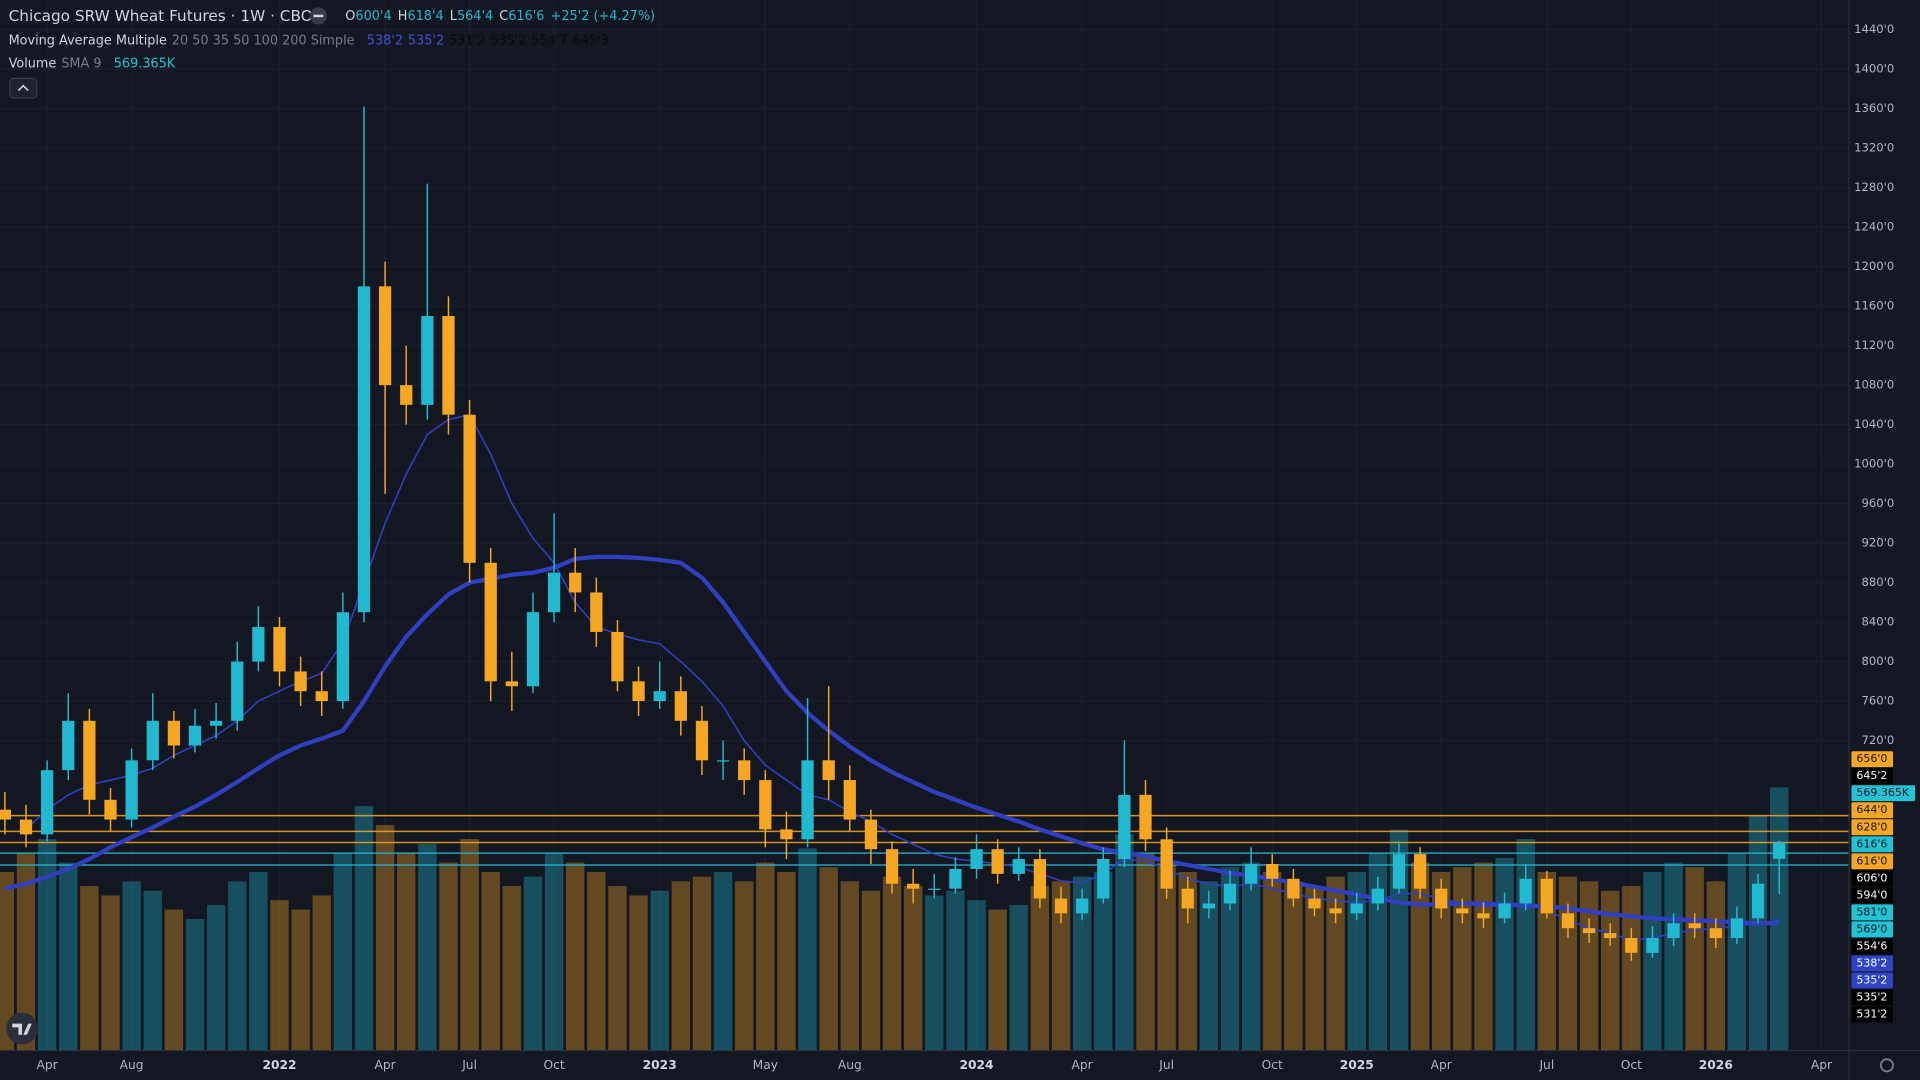 The image size is (1920, 1080). I want to click on ohlc-value: 600'4, so click(373, 15).